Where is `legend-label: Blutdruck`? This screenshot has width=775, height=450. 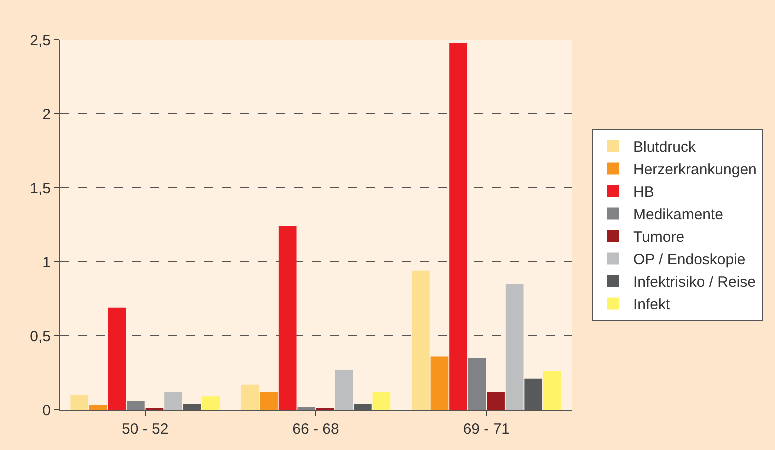
legend-label: Blutdruck is located at coordinates (665, 147).